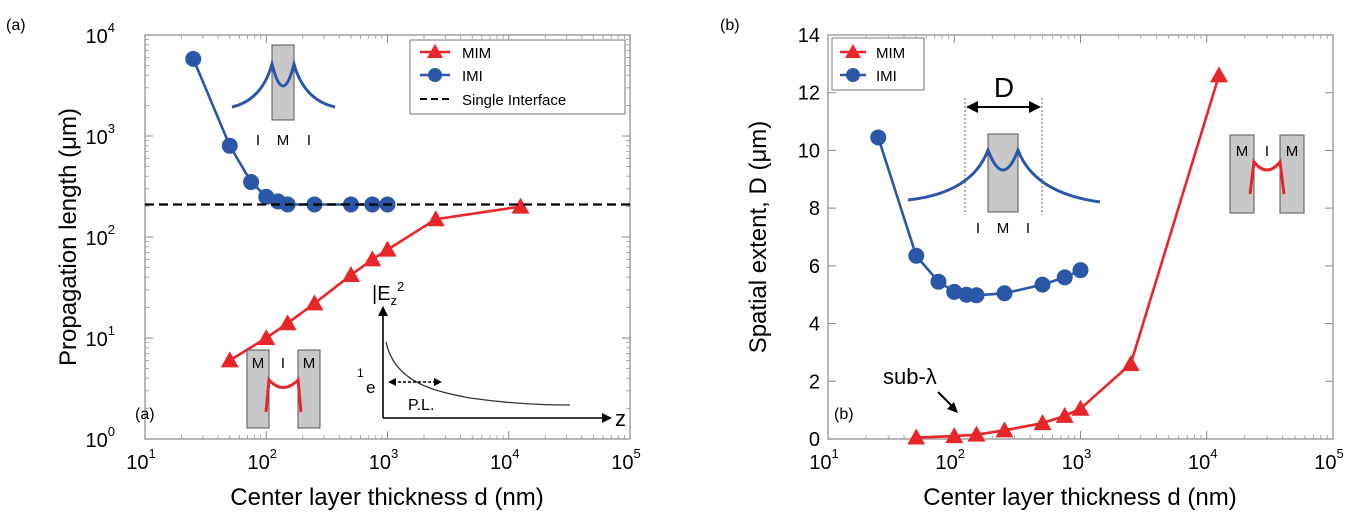 The width and height of the screenshot is (1354, 520). I want to click on chart-a-legend: MIM IMI Single Interface, so click(517, 77).